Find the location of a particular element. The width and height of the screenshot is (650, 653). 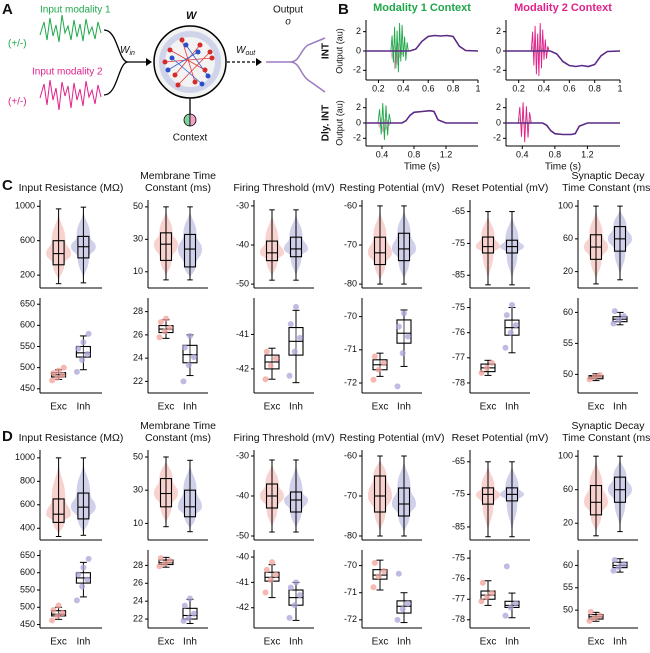

network-links is located at coordinates (188, 62).